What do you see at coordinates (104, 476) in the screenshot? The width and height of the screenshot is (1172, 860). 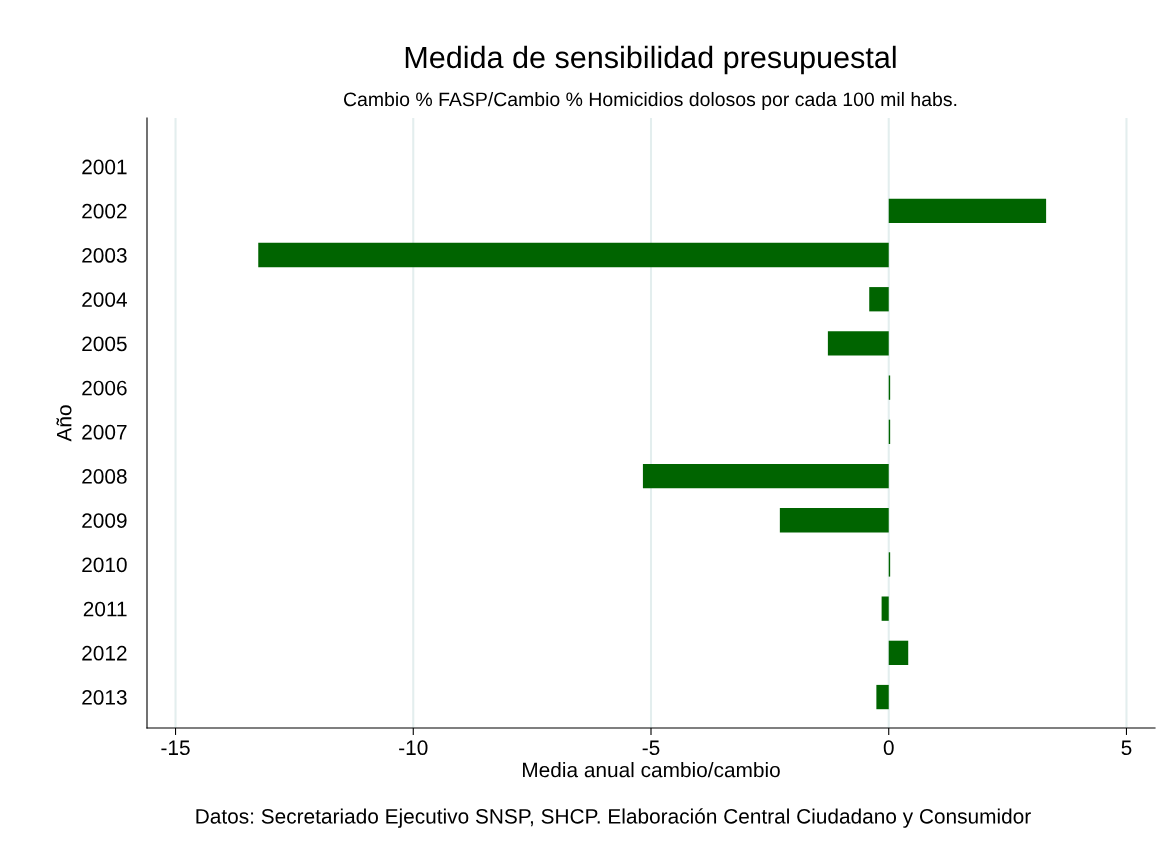 I see `y-tick-label: 2008` at bounding box center [104, 476].